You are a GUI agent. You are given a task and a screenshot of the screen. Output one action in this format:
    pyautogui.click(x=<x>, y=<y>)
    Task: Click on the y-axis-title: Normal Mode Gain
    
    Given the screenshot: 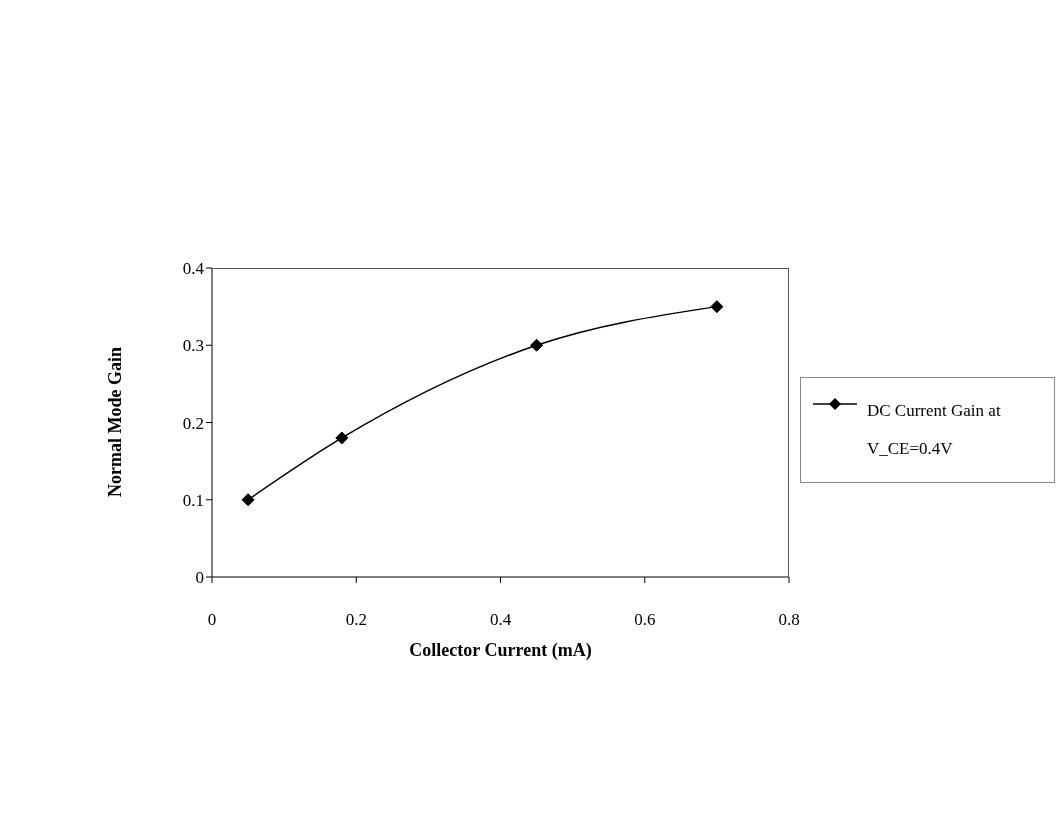 What is the action you would take?
    pyautogui.click(x=115, y=422)
    